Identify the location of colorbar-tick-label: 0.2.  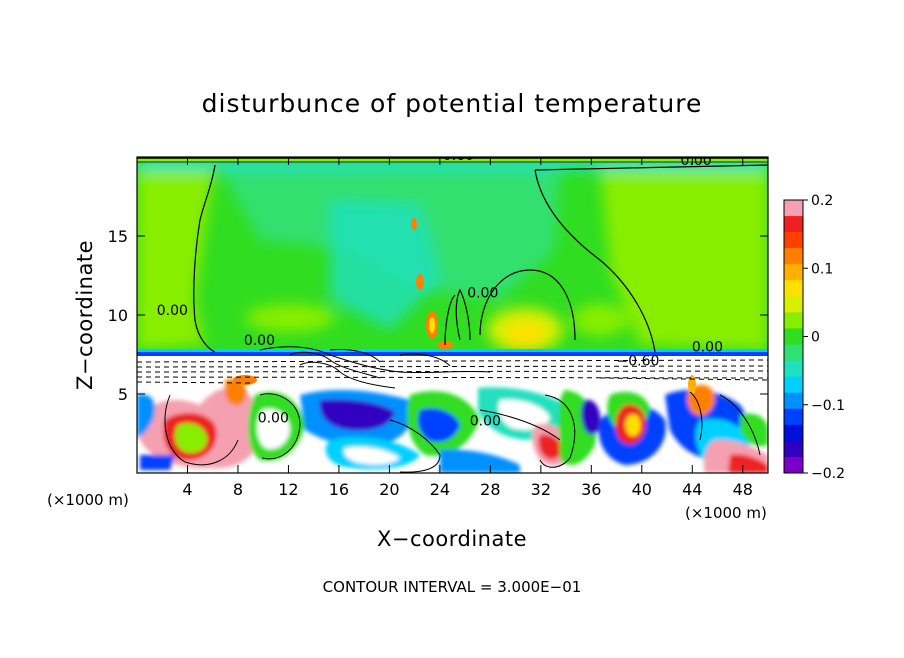
(822, 201).